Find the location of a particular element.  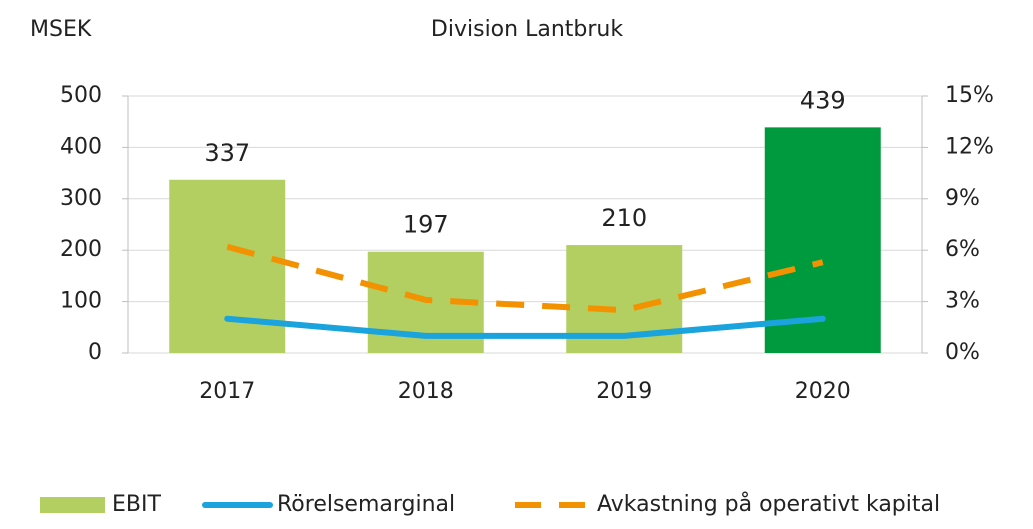

data-label: 210 is located at coordinates (624, 218).